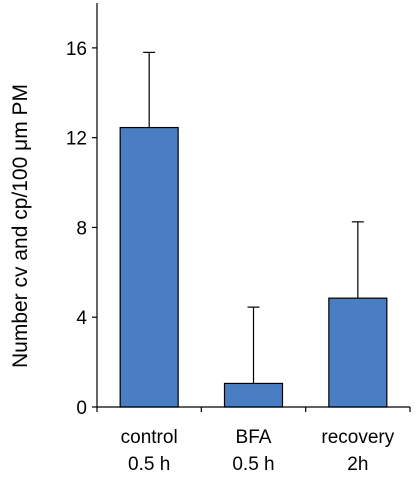 The width and height of the screenshot is (419, 477). I want to click on y-tick-label: 0, so click(81, 408).